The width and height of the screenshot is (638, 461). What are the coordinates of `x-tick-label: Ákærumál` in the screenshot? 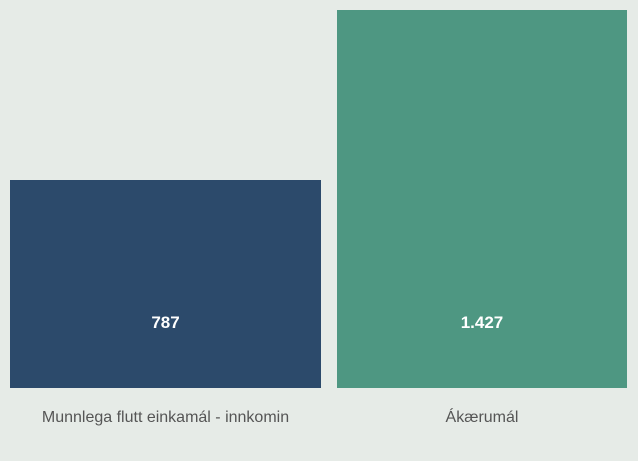 It's located at (482, 417).